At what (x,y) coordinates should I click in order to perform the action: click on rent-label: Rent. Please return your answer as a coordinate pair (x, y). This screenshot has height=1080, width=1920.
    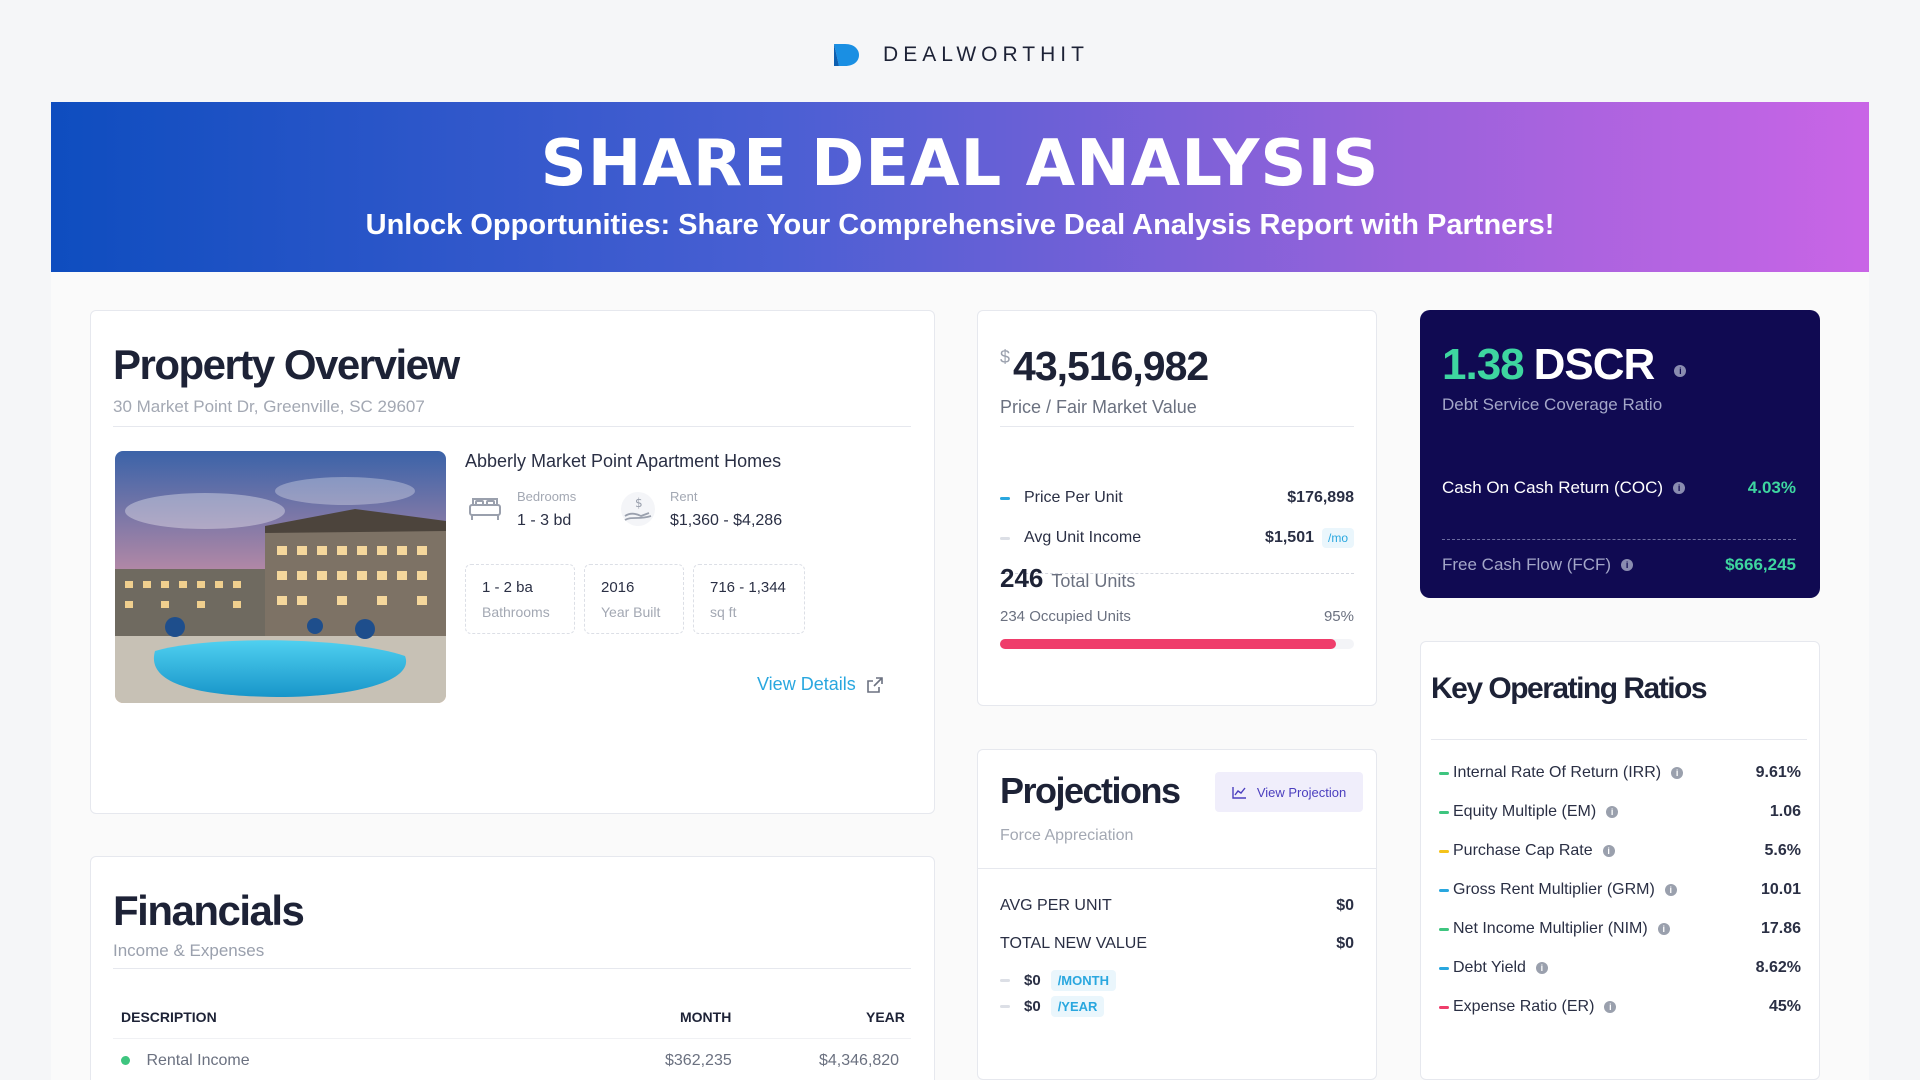
    Looking at the image, I should click on (684, 496).